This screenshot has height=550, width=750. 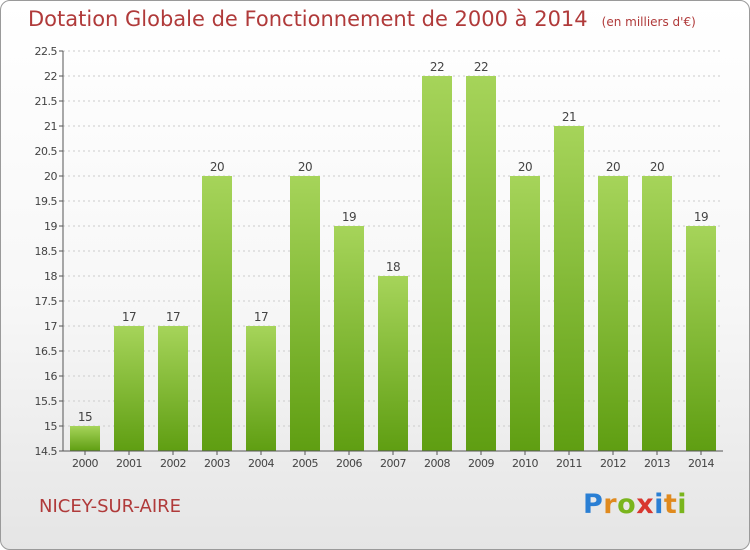 What do you see at coordinates (50, 276) in the screenshot?
I see `y-tick-label: 18` at bounding box center [50, 276].